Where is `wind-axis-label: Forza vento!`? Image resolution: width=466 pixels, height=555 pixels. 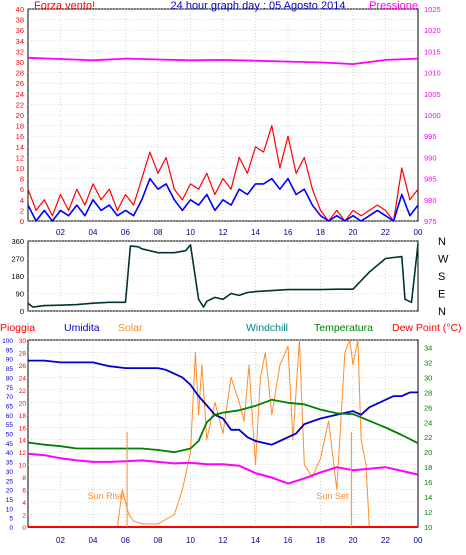 wind-axis-label: Forza vento! is located at coordinates (64, 6).